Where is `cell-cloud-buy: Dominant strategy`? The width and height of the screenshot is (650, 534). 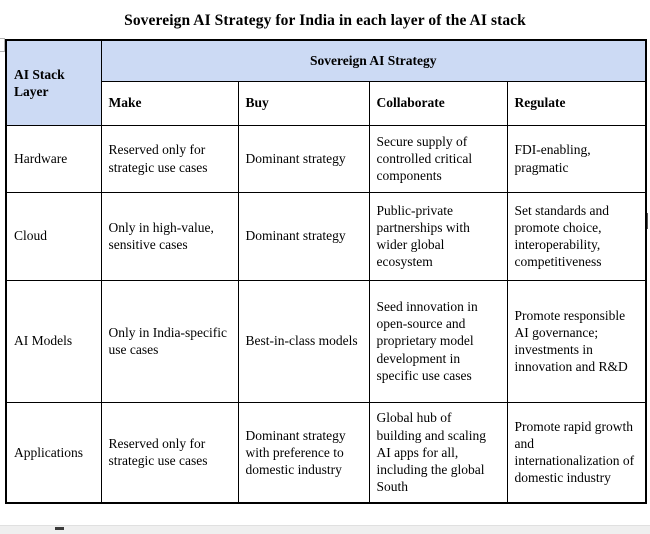 cell-cloud-buy: Dominant strategy is located at coordinates (303, 236).